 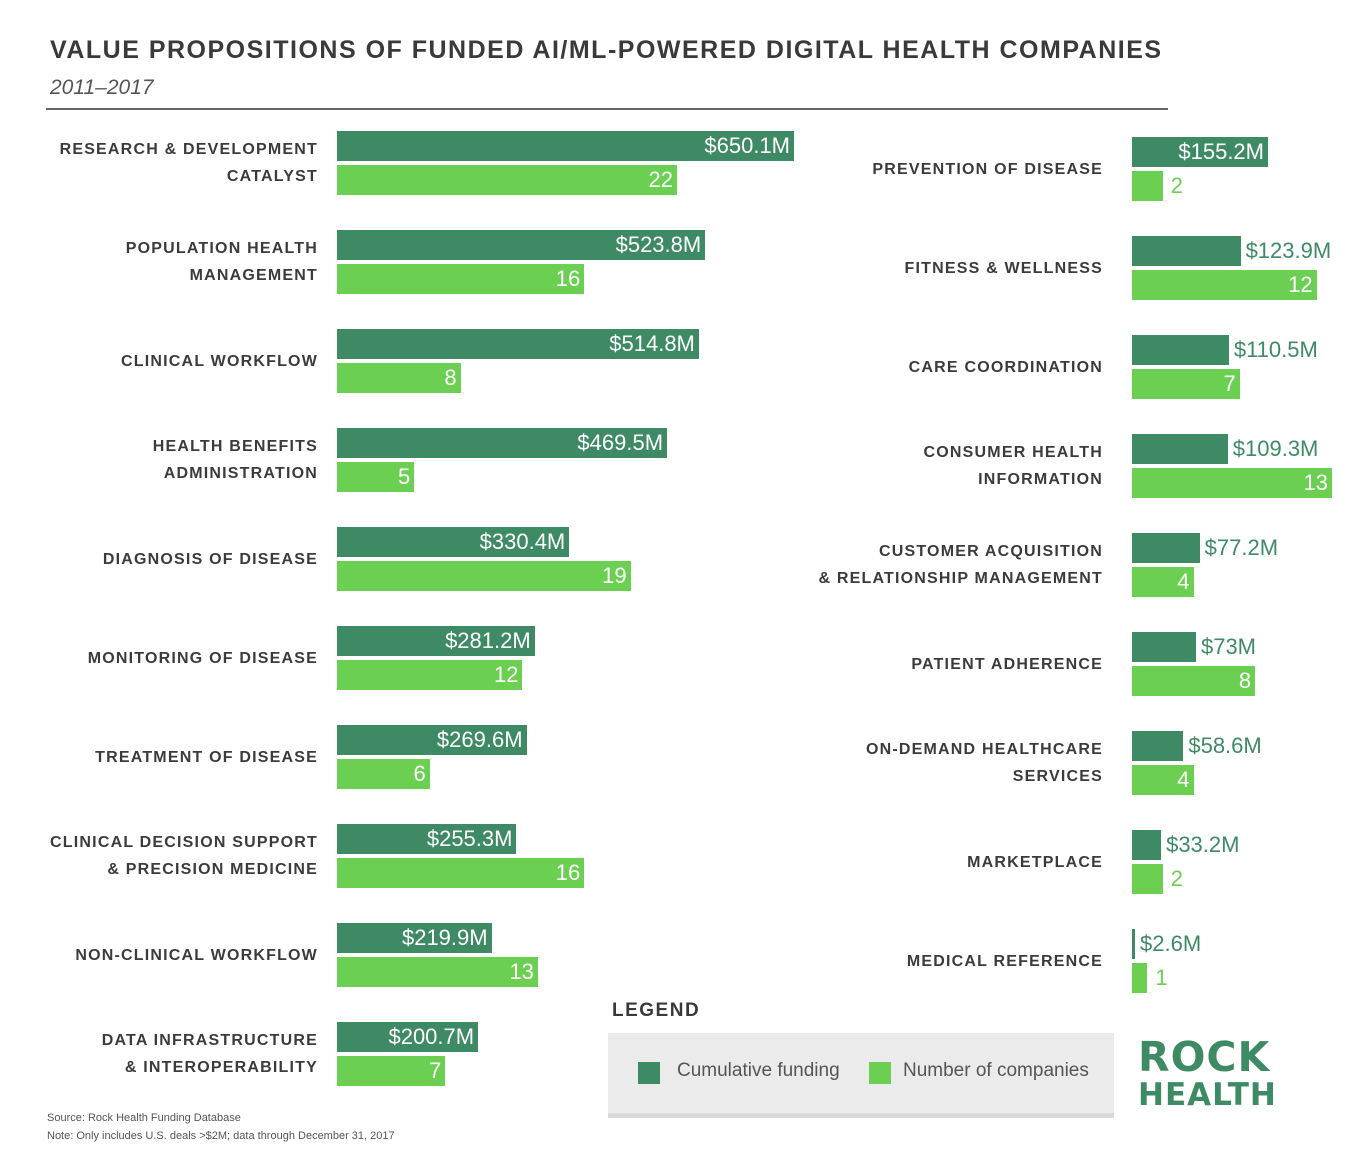 I want to click on category-label: POPULATION HEALTH MANAGEMENT, so click(x=222, y=262).